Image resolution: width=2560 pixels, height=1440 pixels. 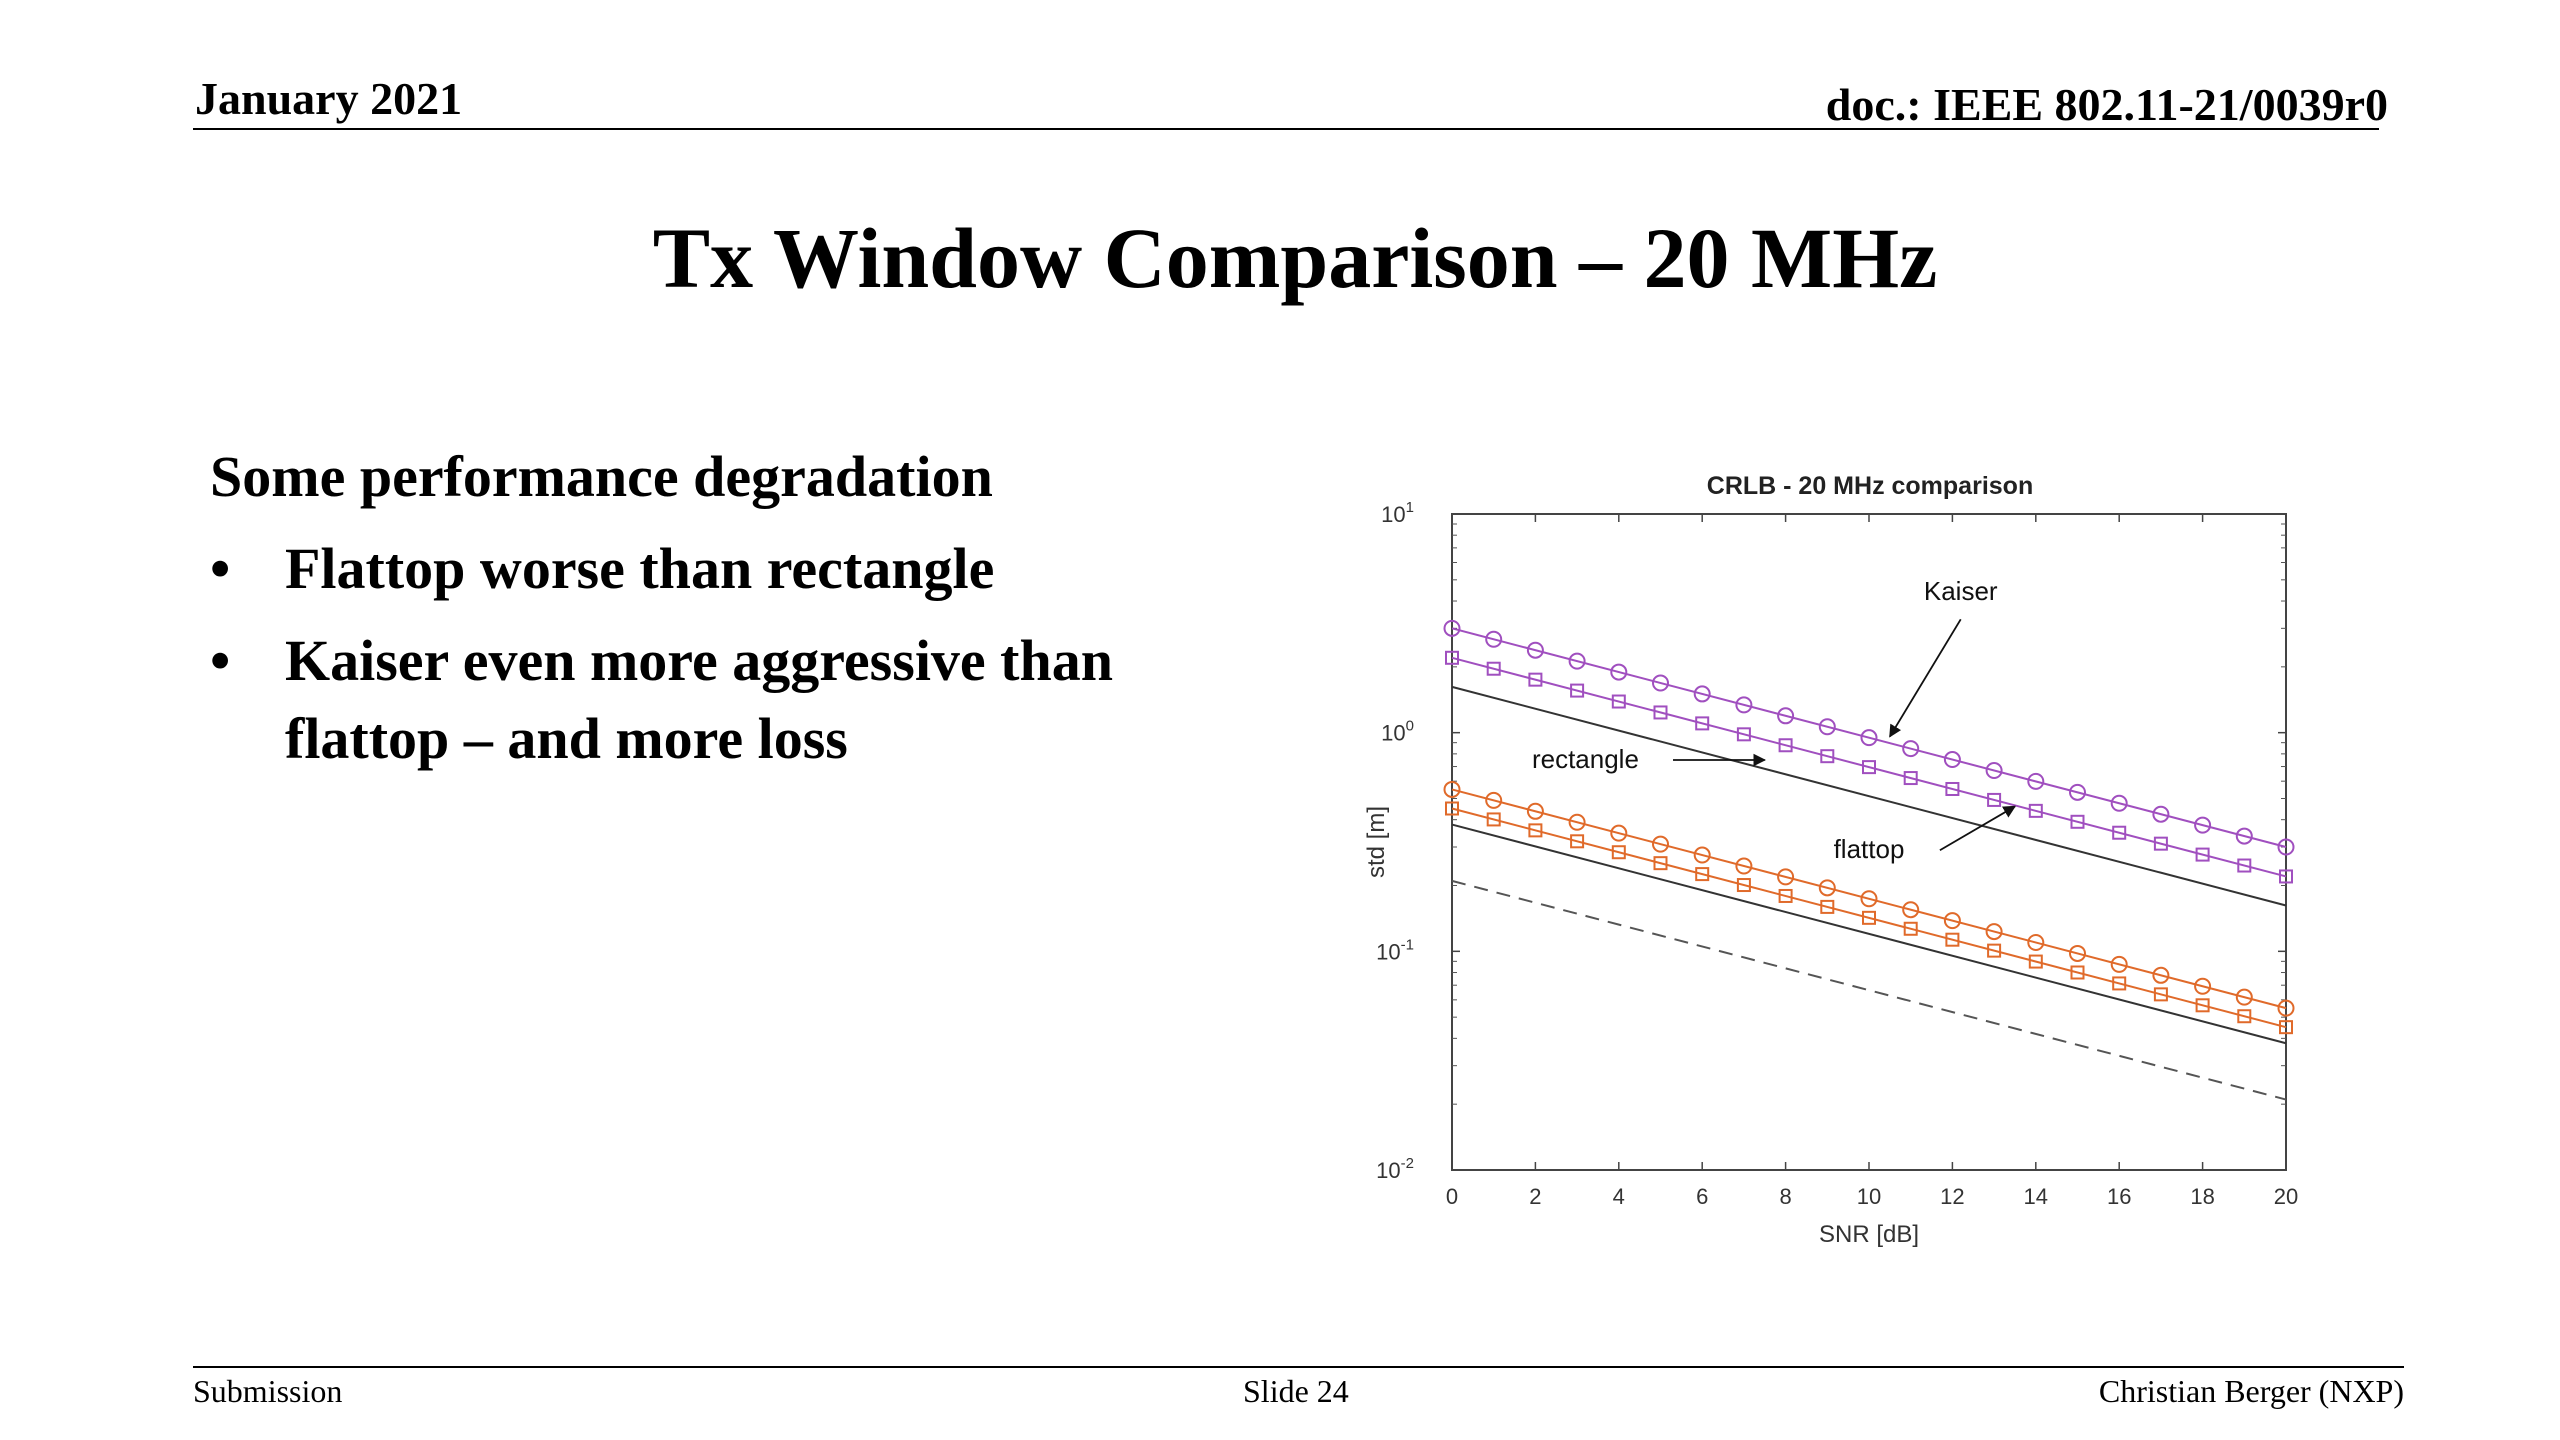 I want to click on bullet-item: • Flattop worse than rectangle, so click(x=750, y=569).